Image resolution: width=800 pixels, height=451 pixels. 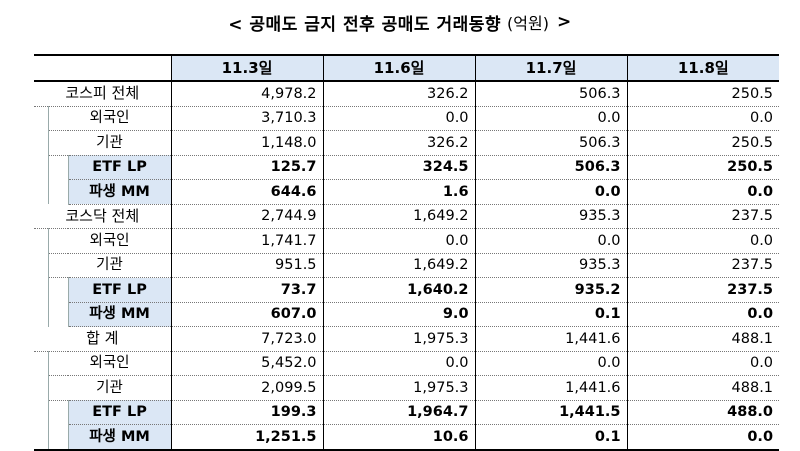 I want to click on cell-value: 5,452.0, so click(x=247, y=363).